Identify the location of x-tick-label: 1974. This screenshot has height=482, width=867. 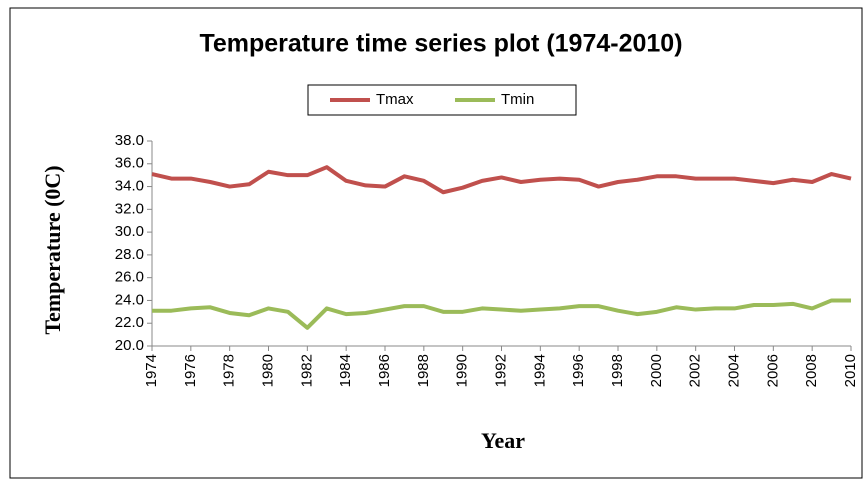
(151, 370).